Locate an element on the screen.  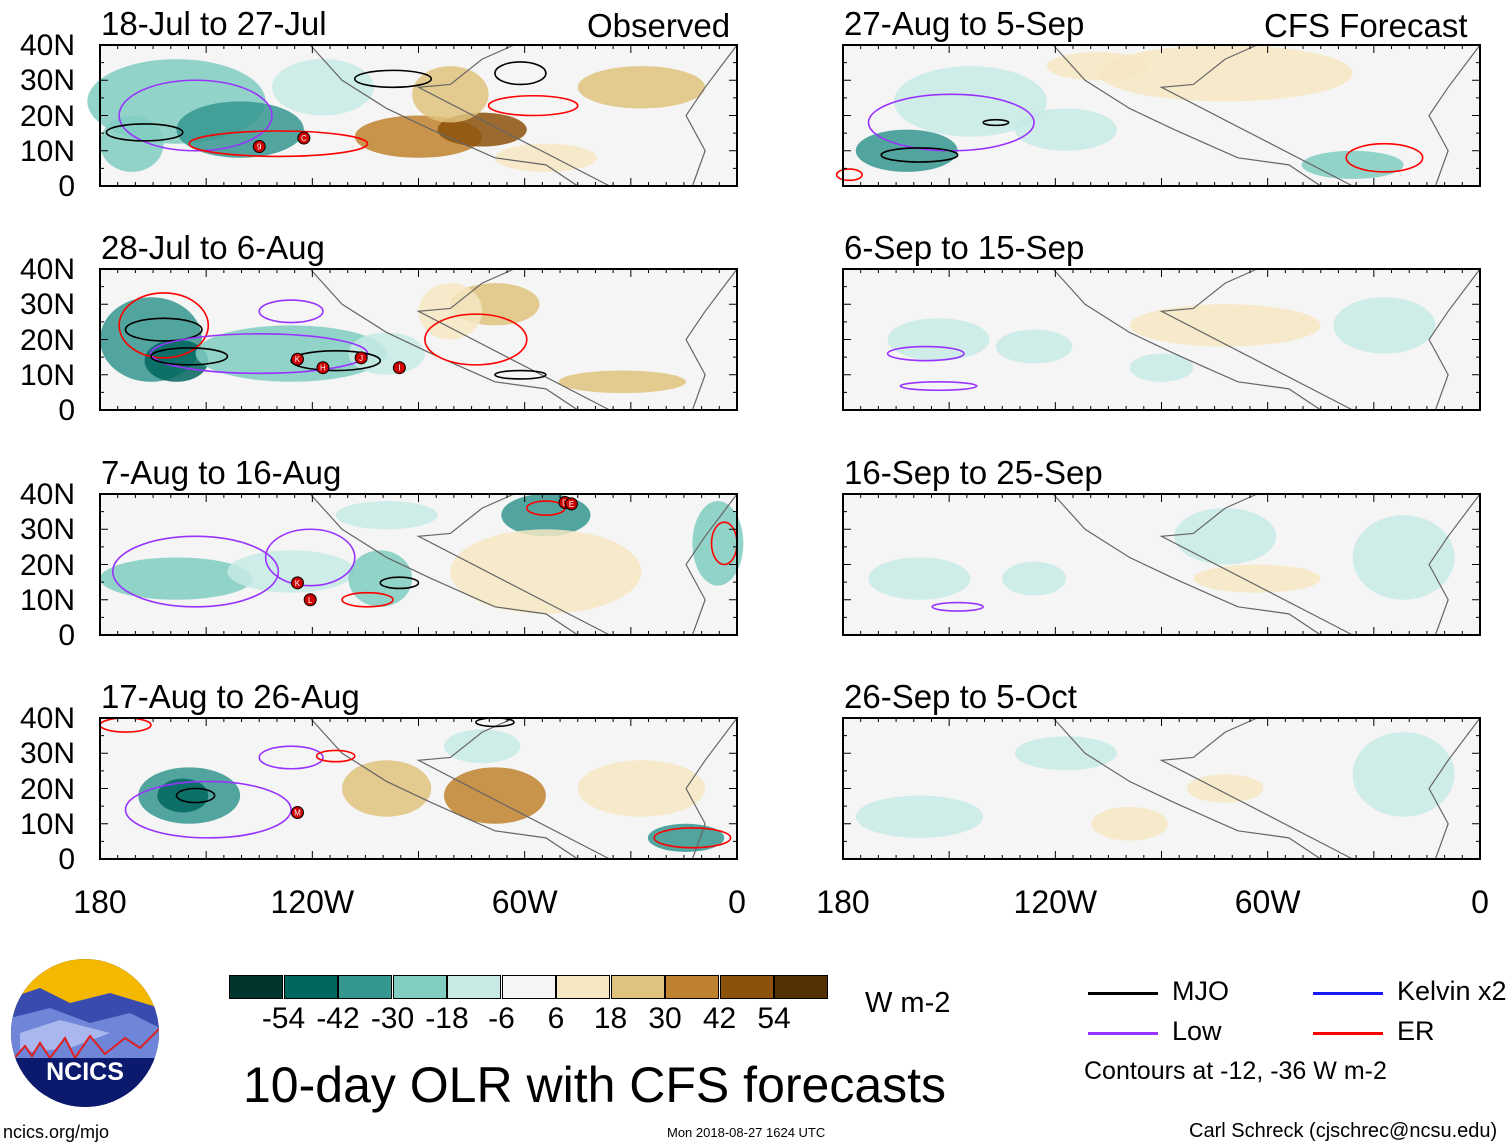
colorbar-label: -6 is located at coordinates (501, 1018).